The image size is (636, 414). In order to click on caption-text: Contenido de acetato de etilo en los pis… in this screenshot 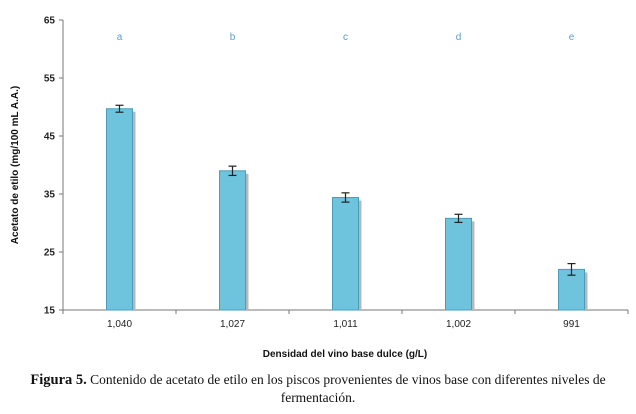, I will do `click(348, 388)`.